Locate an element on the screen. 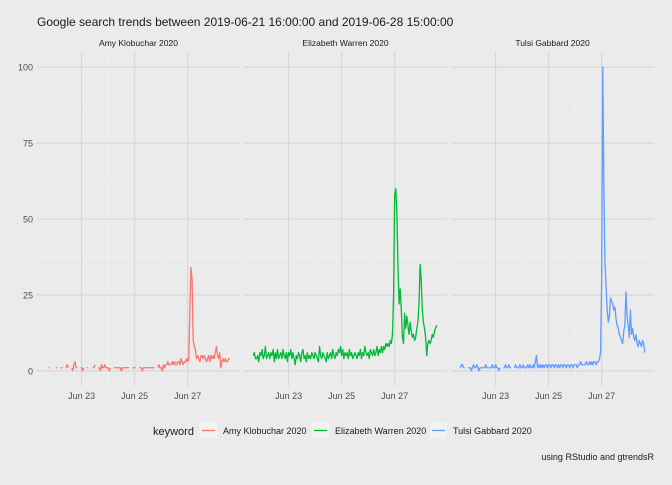 The height and width of the screenshot is (485, 672). legend-label: Amy Klobuchar 2020 is located at coordinates (265, 431).